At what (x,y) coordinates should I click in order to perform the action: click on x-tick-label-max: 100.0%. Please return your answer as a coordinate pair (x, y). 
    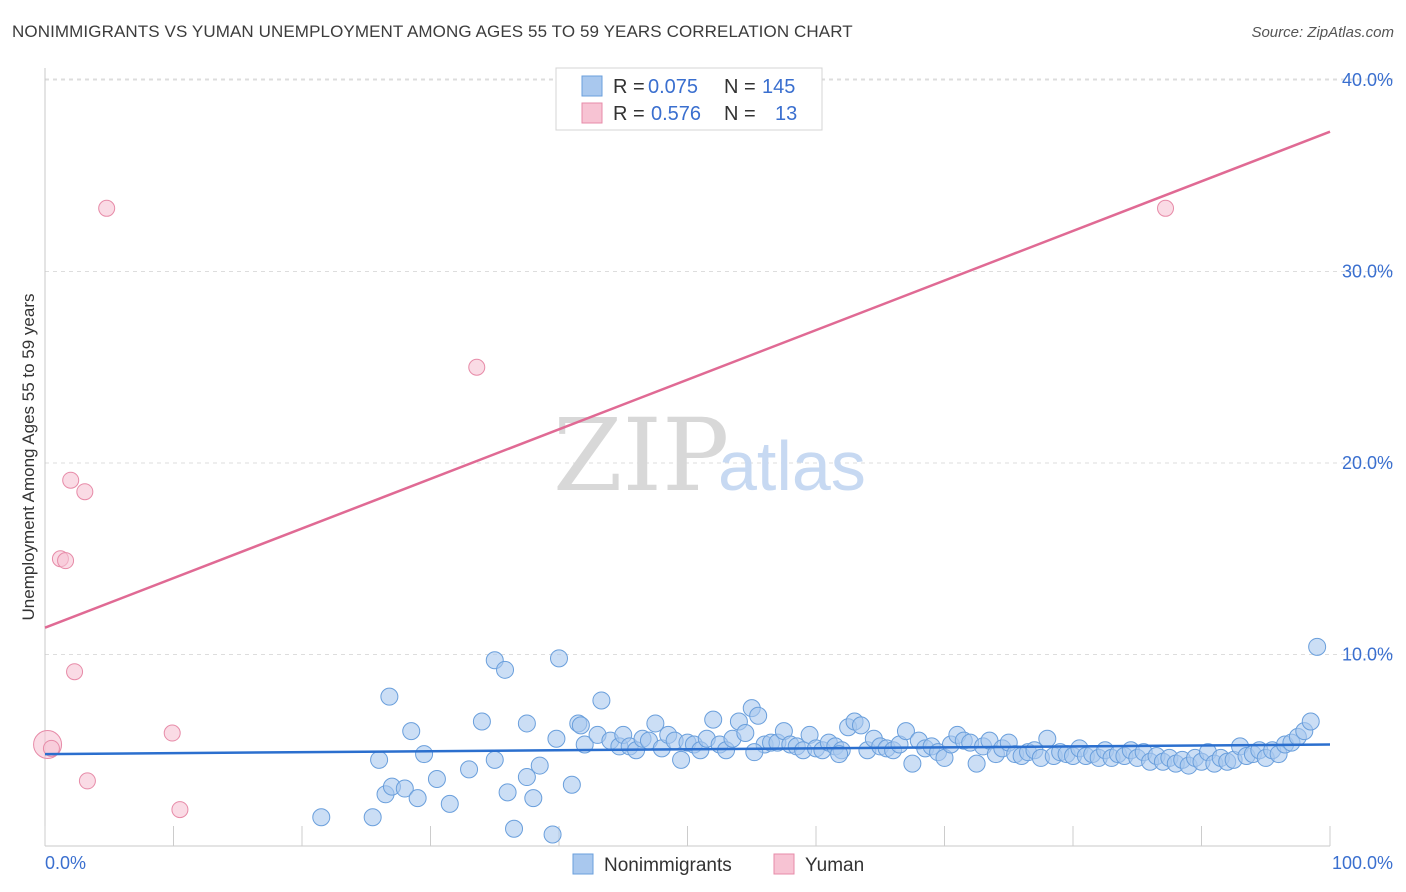
    Looking at the image, I should click on (1362, 863).